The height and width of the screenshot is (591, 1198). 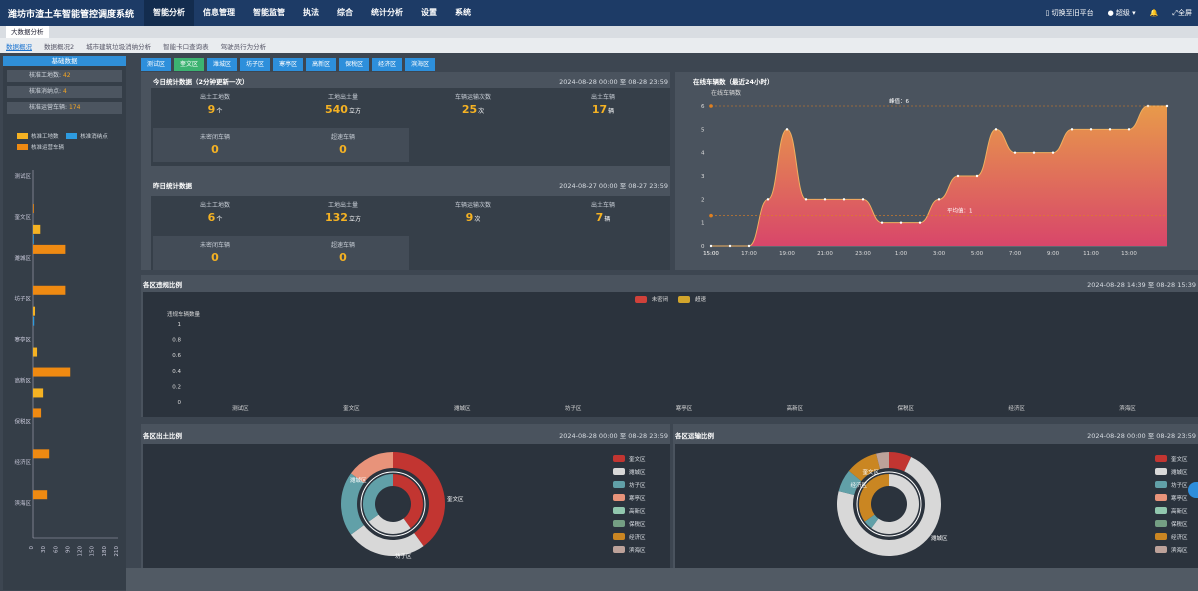 What do you see at coordinates (40, 147) in the screenshot?
I see `legend-item: 核准运营车辆` at bounding box center [40, 147].